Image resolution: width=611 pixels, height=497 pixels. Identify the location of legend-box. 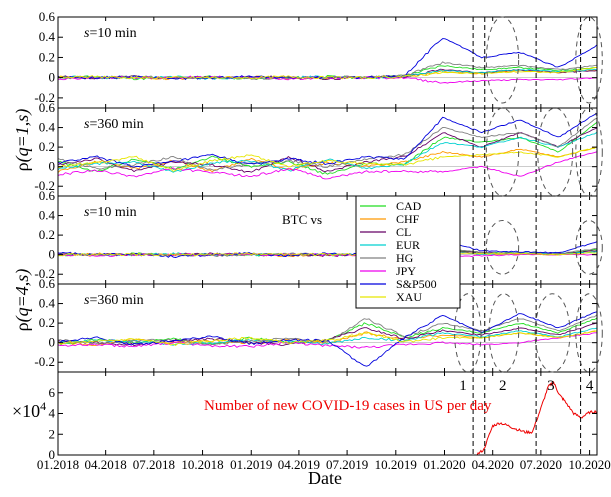
(408, 252).